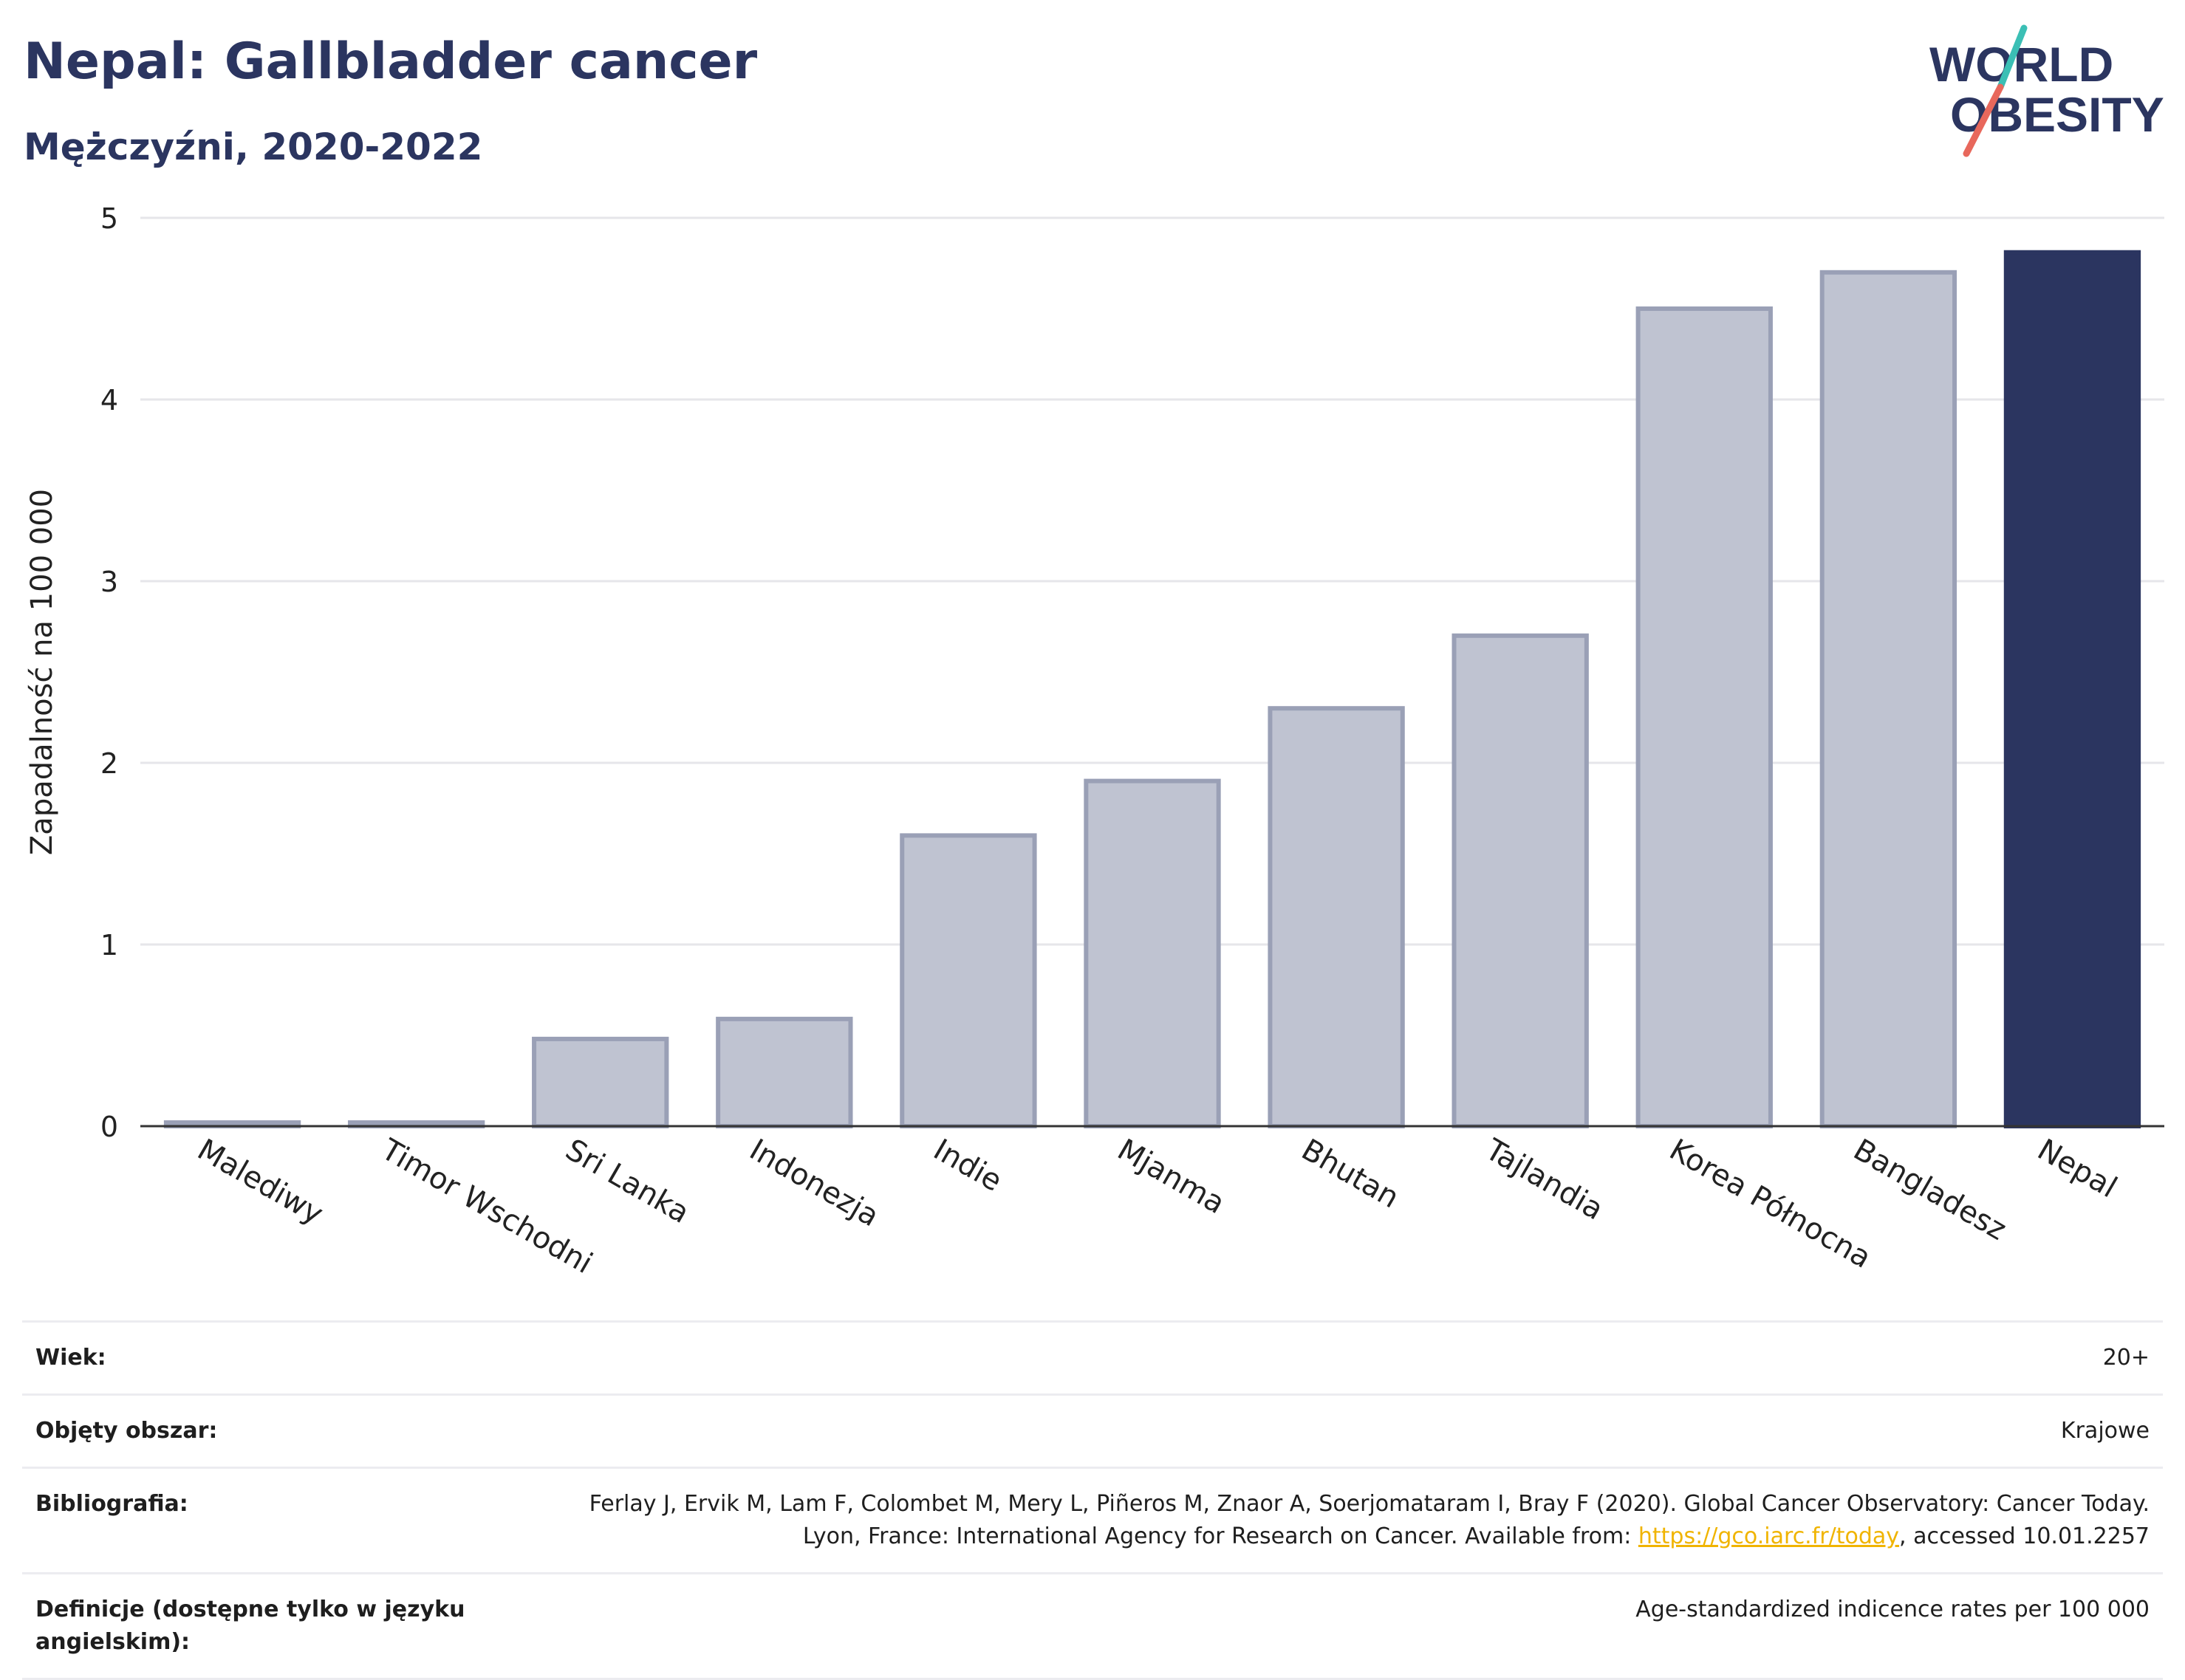 This screenshot has height=1680, width=2185. What do you see at coordinates (815, 1183) in the screenshot?
I see `x-tick-label: Indonezja` at bounding box center [815, 1183].